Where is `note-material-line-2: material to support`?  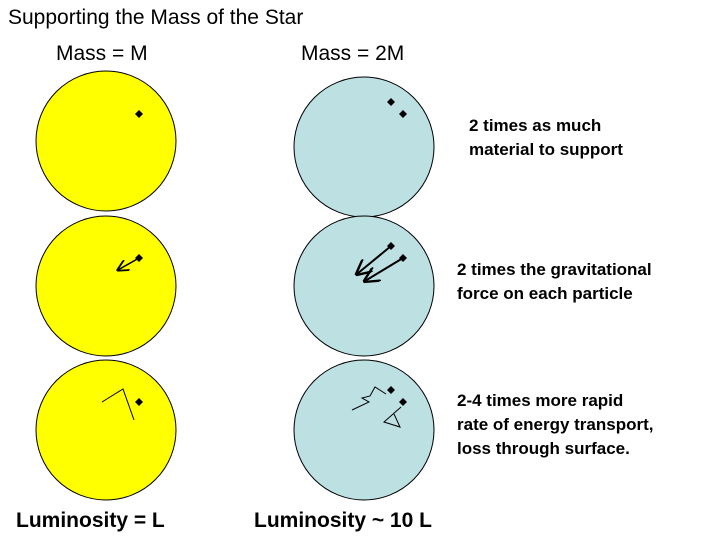 note-material-line-2: material to support is located at coordinates (546, 149).